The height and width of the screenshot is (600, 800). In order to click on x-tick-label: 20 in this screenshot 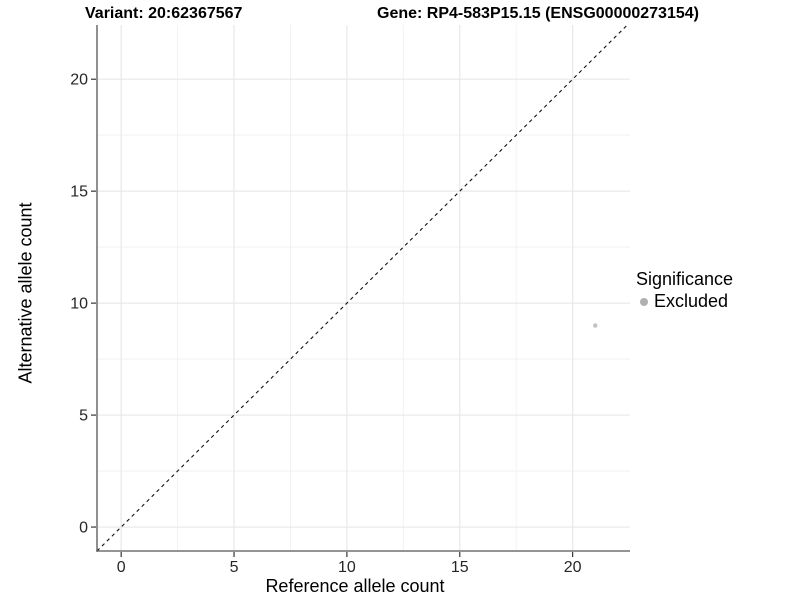, I will do `click(573, 567)`.